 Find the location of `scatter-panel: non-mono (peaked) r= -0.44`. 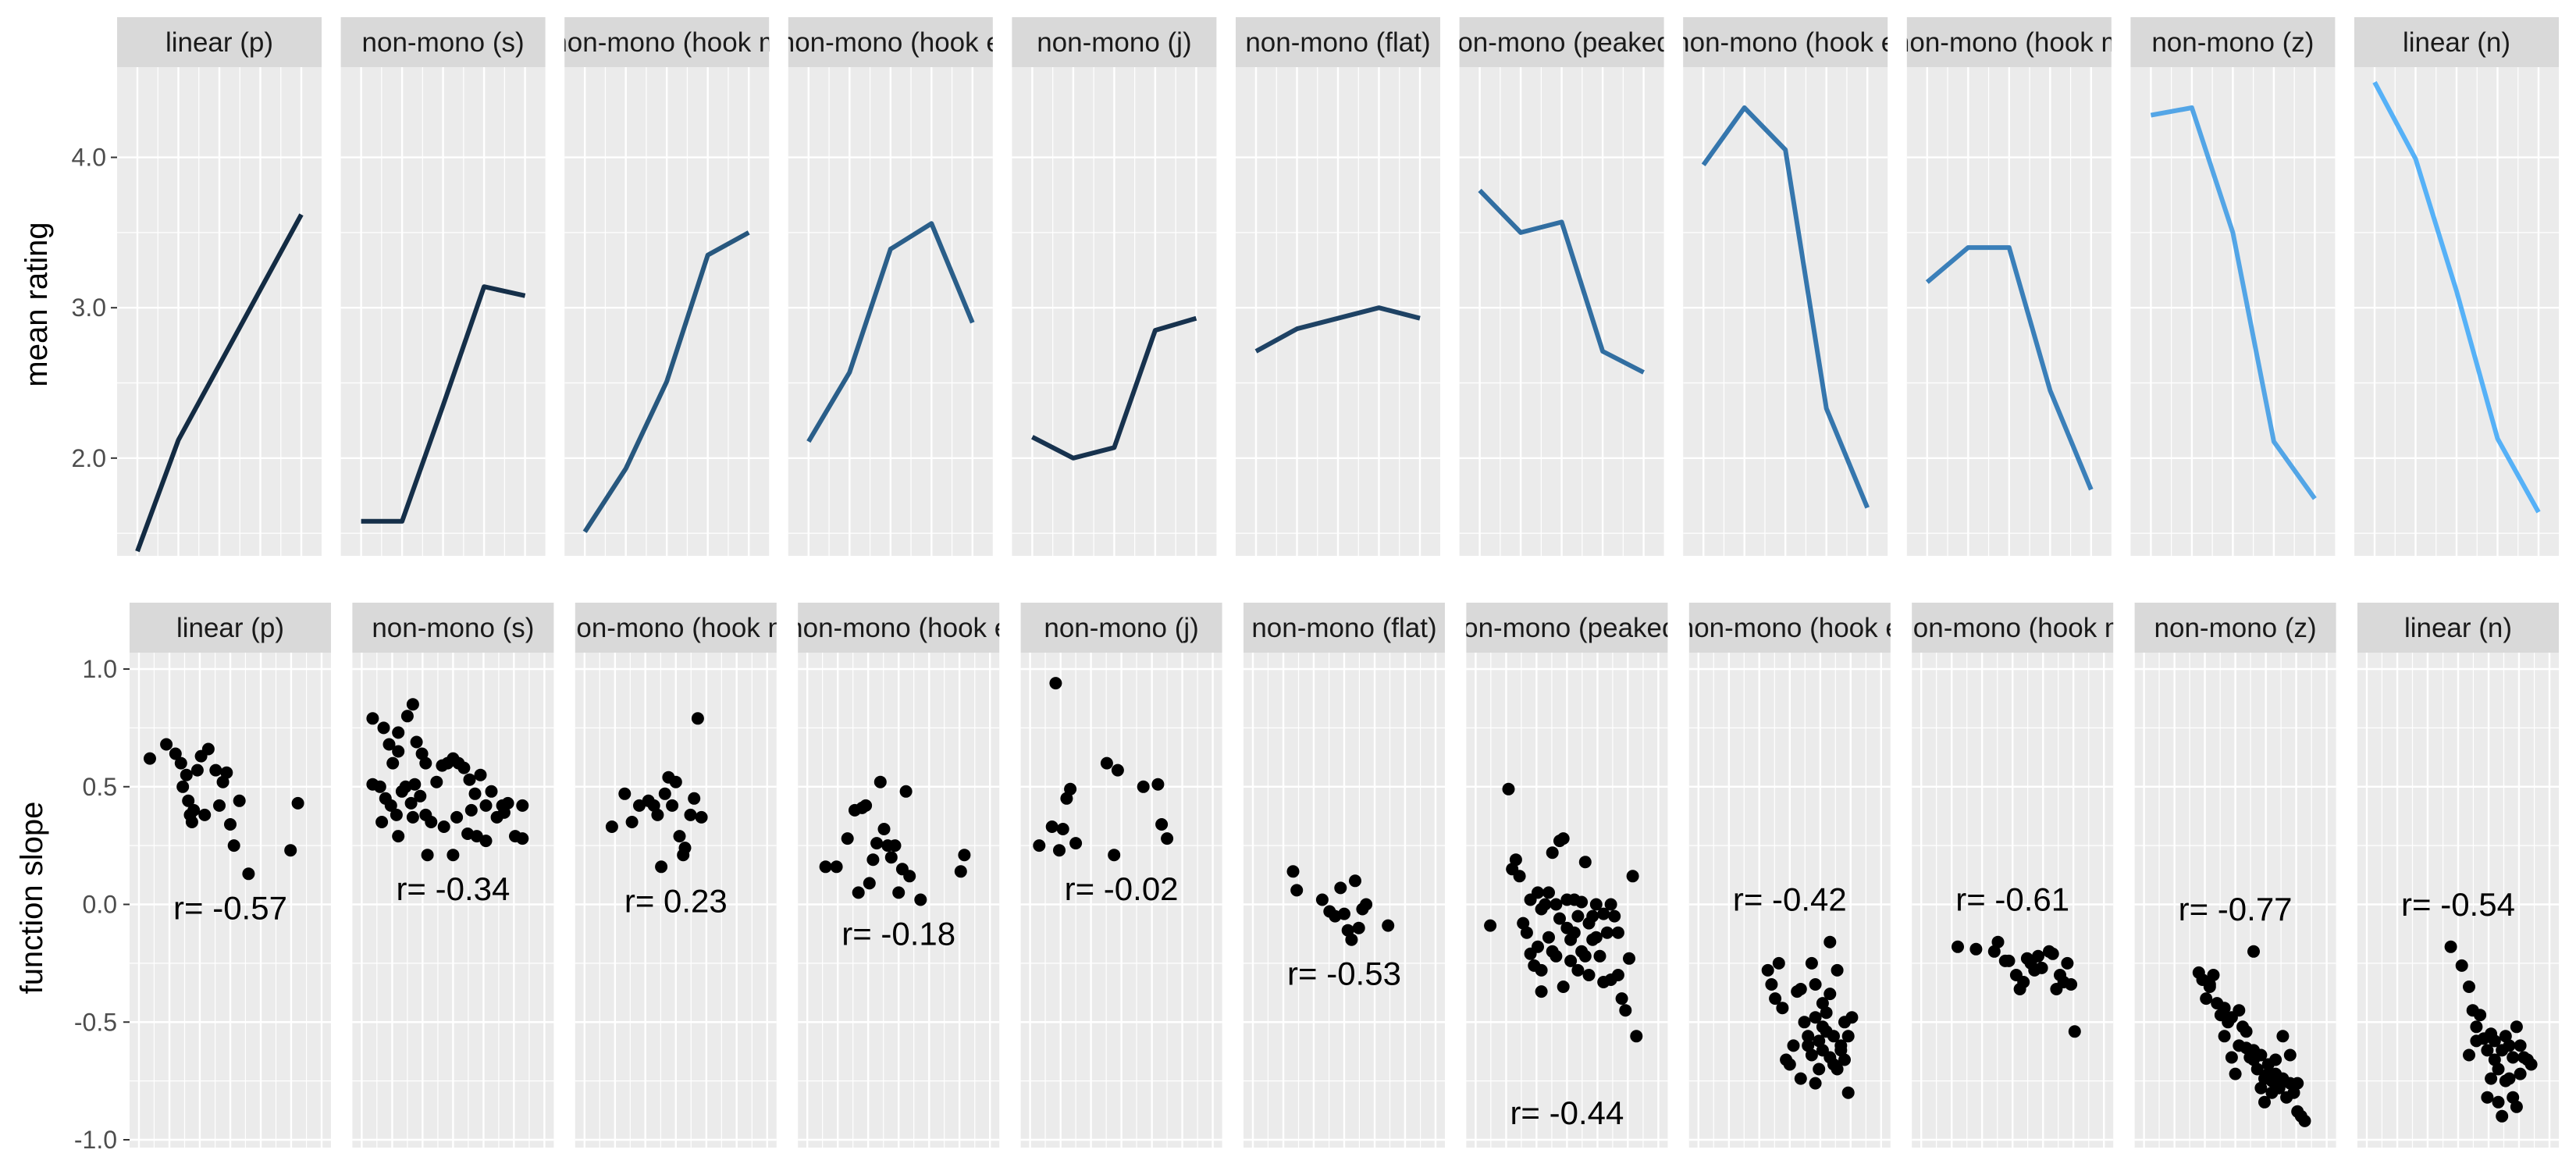

scatter-panel: non-mono (peaked) r= -0.44 is located at coordinates (1567, 875).